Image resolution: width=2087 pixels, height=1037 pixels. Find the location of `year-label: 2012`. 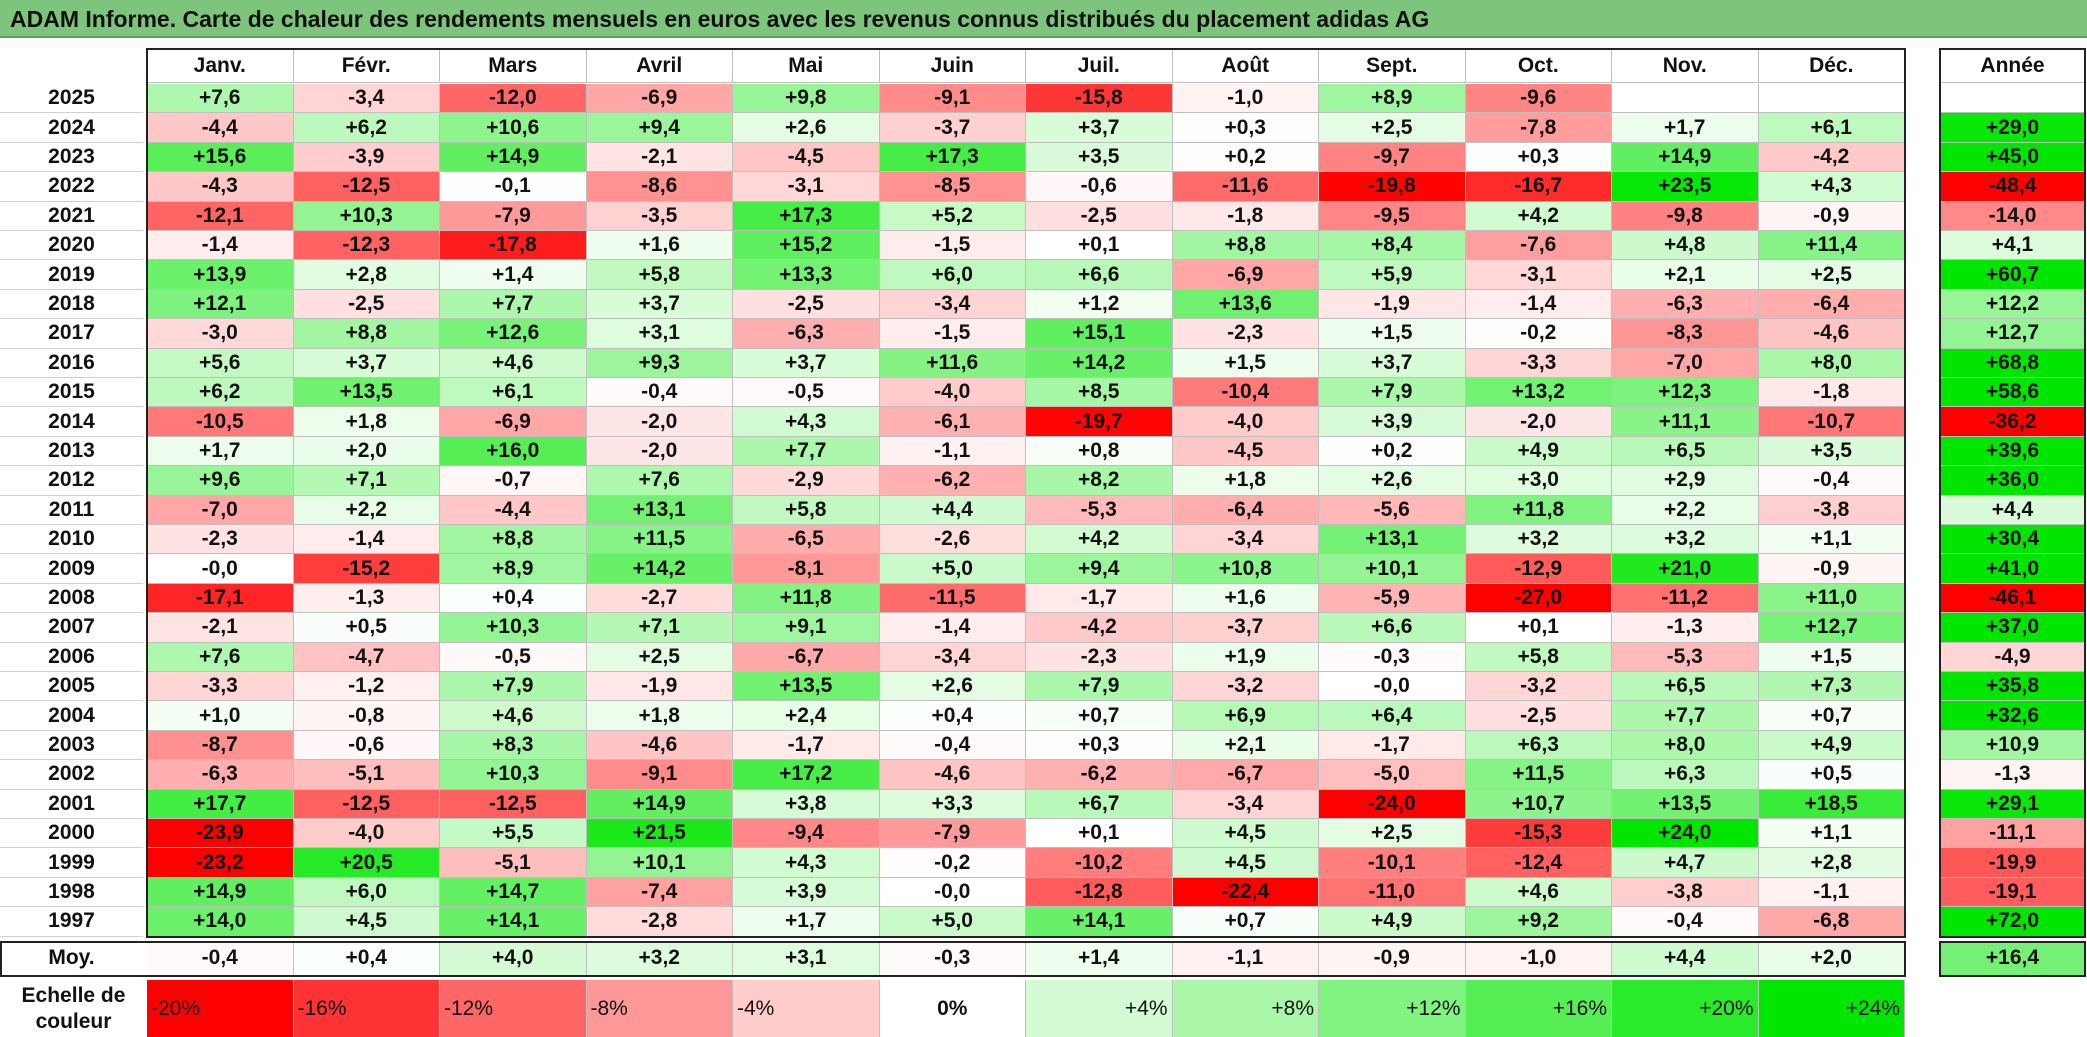

year-label: 2012 is located at coordinates (71, 481).